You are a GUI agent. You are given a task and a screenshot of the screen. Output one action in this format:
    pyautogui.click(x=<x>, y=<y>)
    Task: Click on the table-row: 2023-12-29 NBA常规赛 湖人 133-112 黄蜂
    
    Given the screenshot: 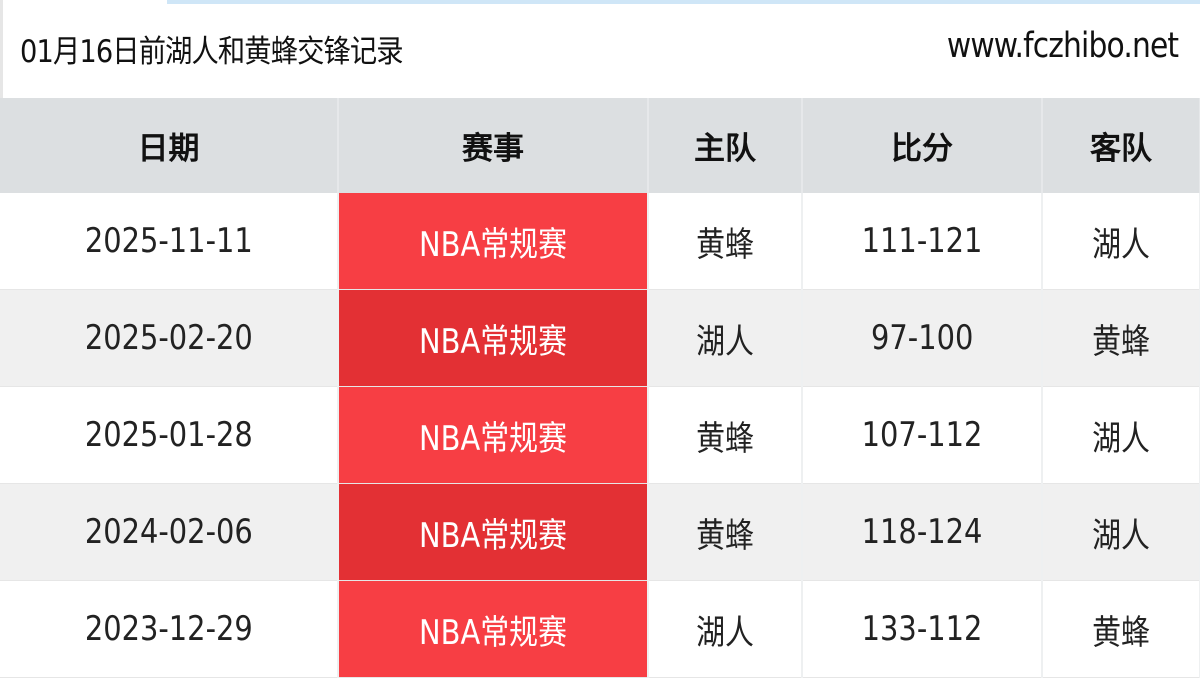 What is the action you would take?
    pyautogui.click(x=600, y=629)
    